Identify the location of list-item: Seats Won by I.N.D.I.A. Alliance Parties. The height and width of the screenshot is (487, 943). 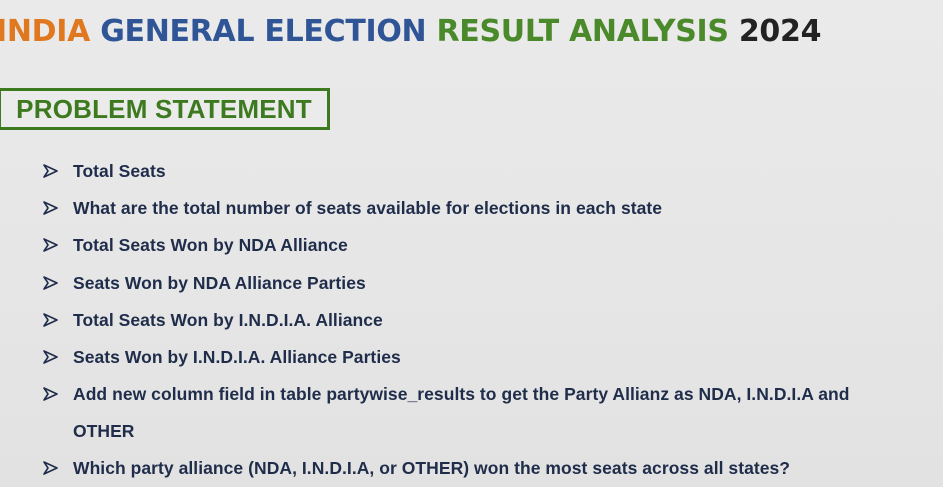
(222, 357).